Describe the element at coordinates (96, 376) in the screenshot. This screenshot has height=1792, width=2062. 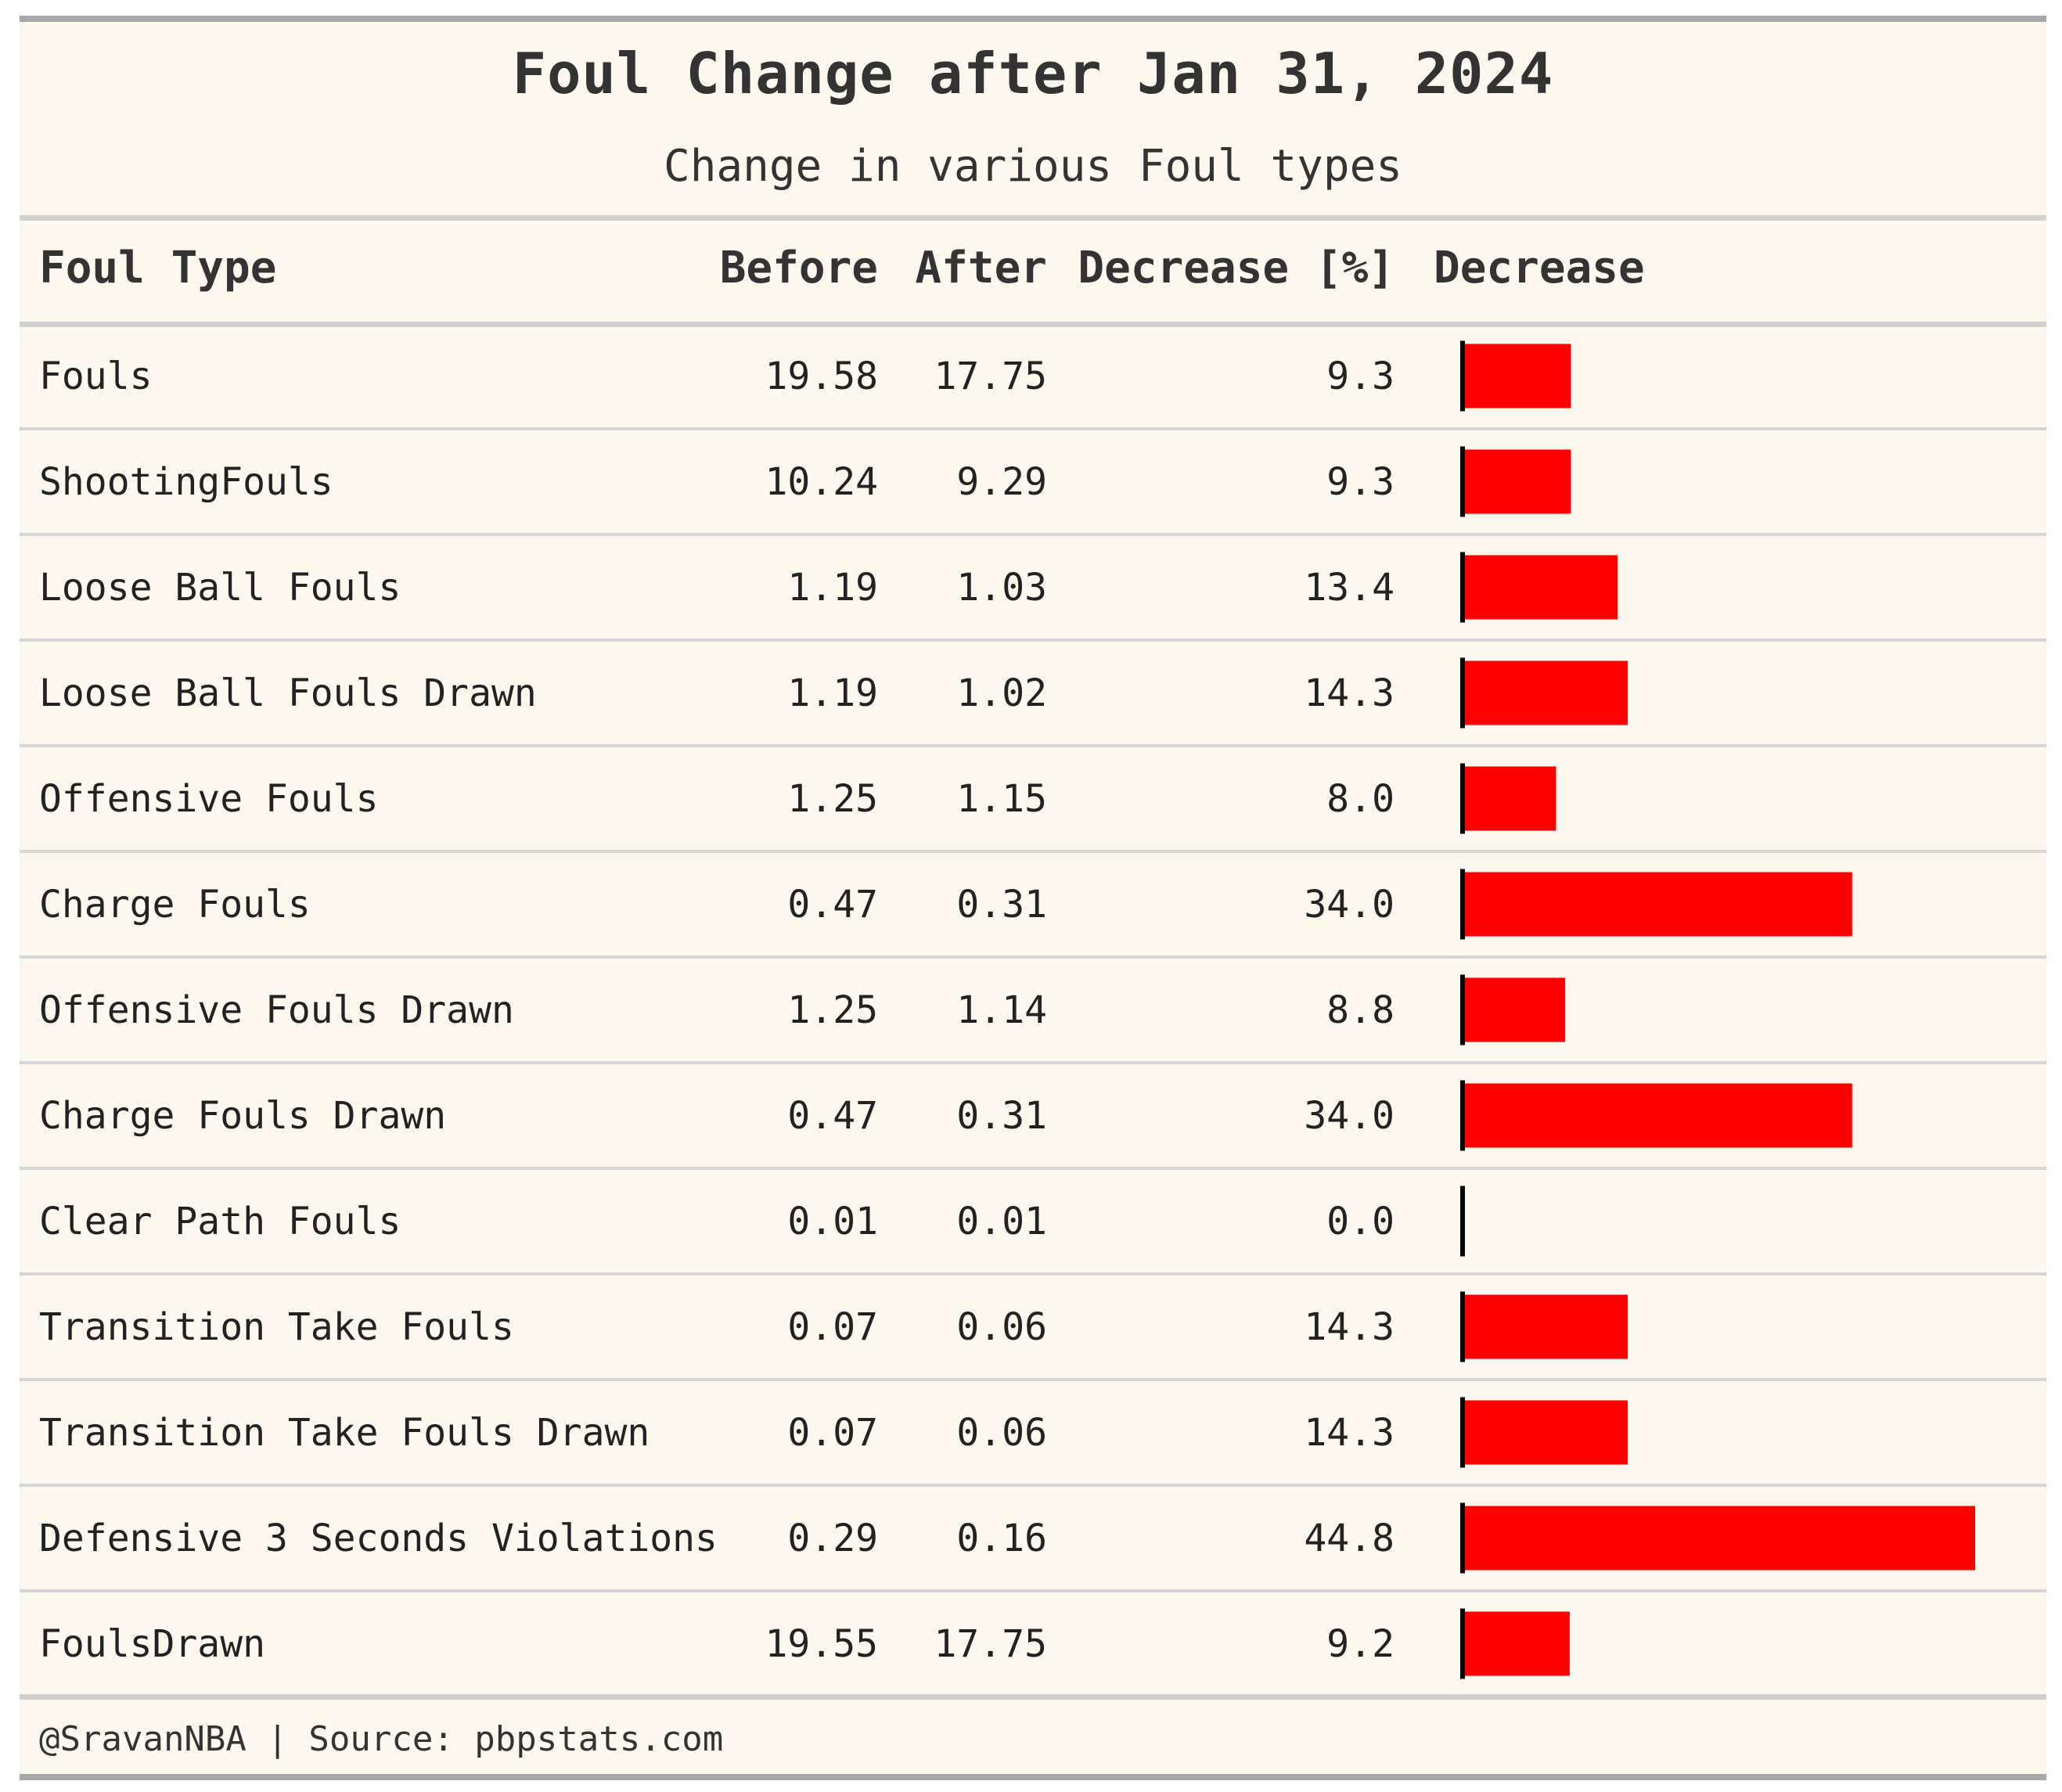
I see `row-foul-type: Fouls` at that location.